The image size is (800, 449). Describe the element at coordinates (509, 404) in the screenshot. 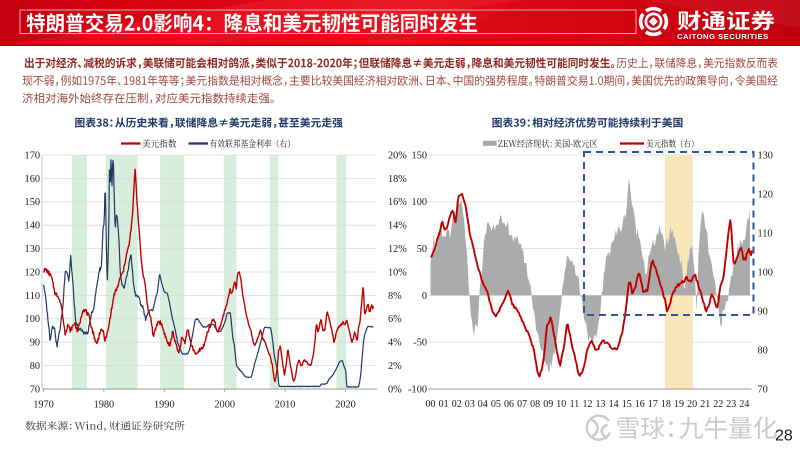

I see `svg-text: 06` at that location.